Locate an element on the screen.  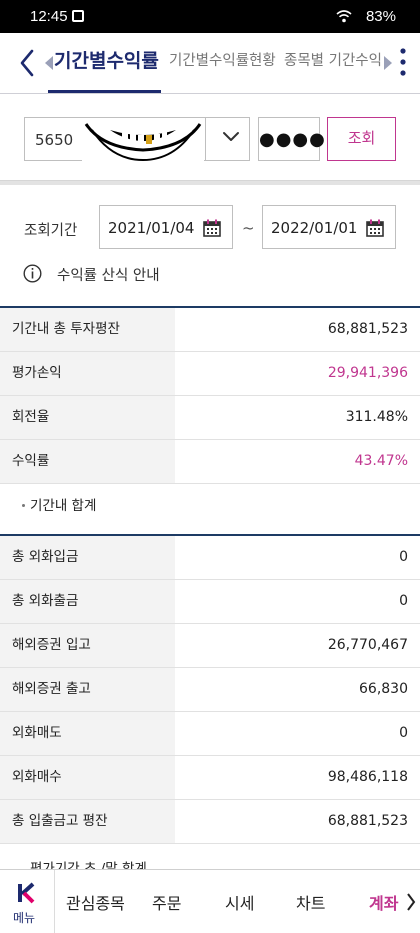
table-row: 해외증권 입고 26,770,467 is located at coordinates (210, 646).